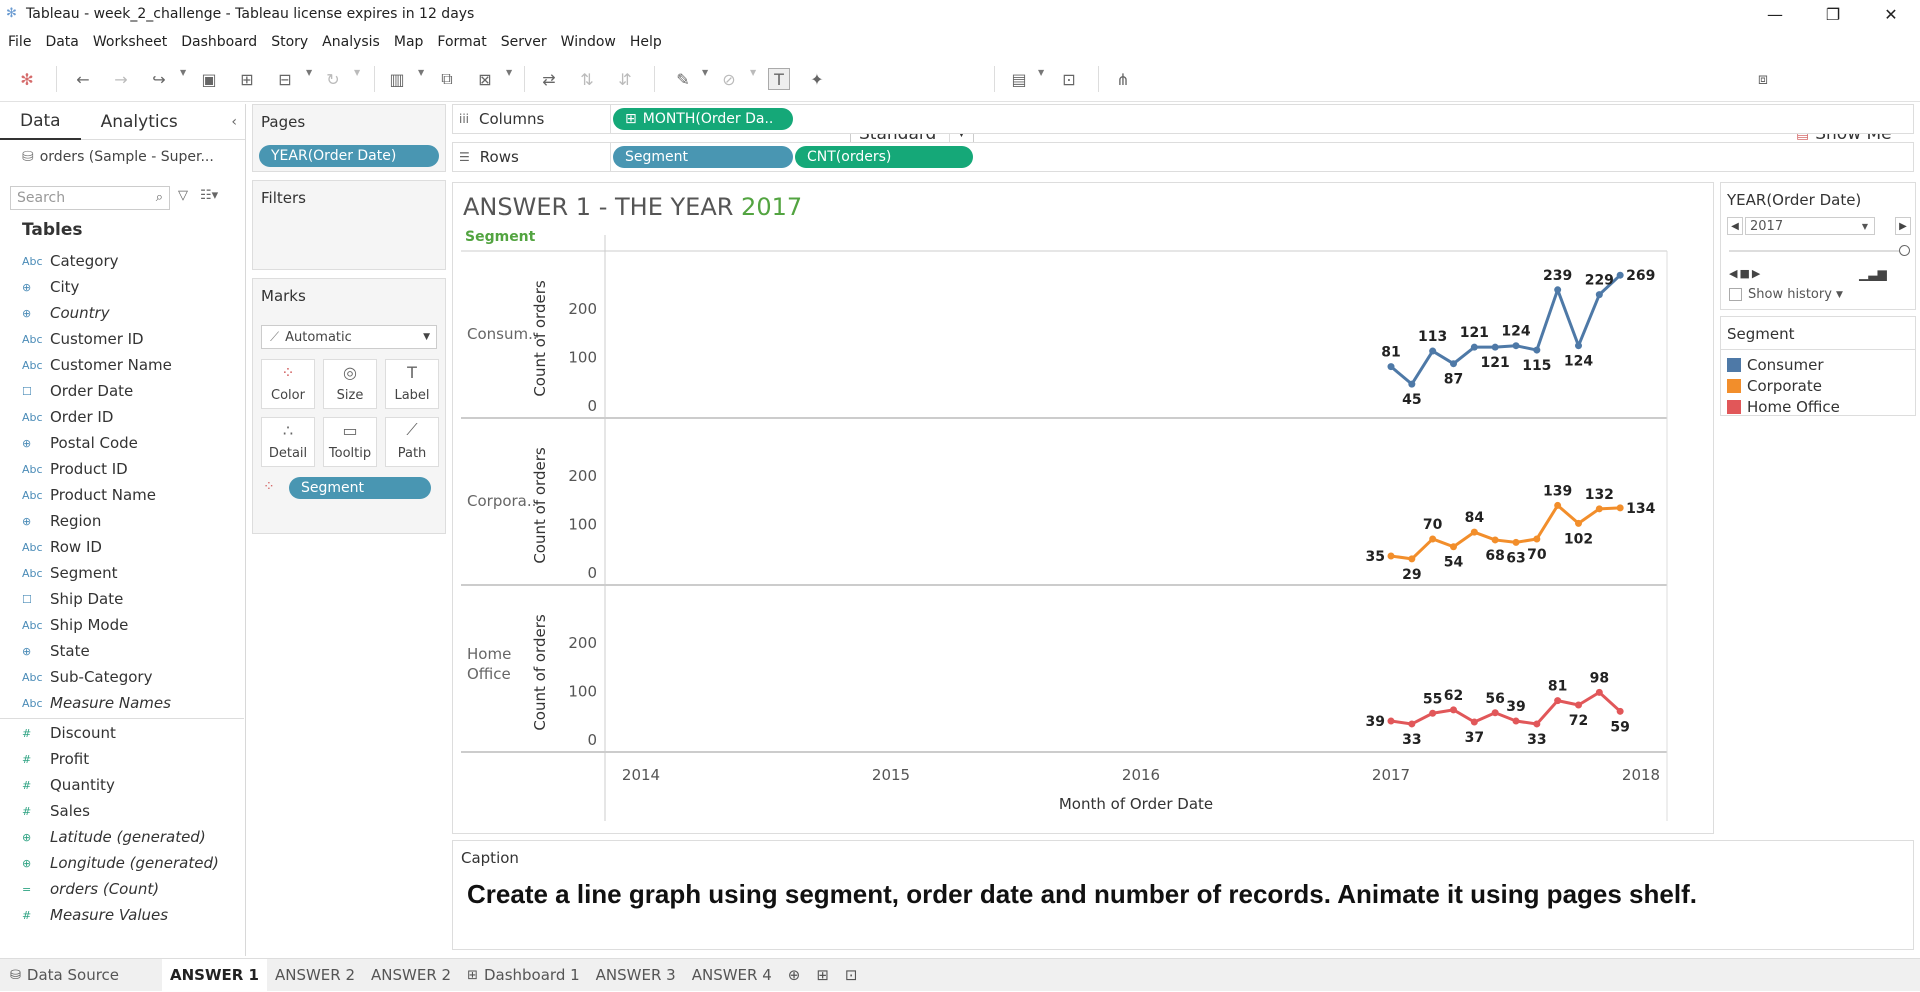 Image resolution: width=1920 pixels, height=992 pixels. What do you see at coordinates (1183, 119) in the screenshot?
I see `columns-shelf: iii Columns ⊞ MONTH(Order Da..` at bounding box center [1183, 119].